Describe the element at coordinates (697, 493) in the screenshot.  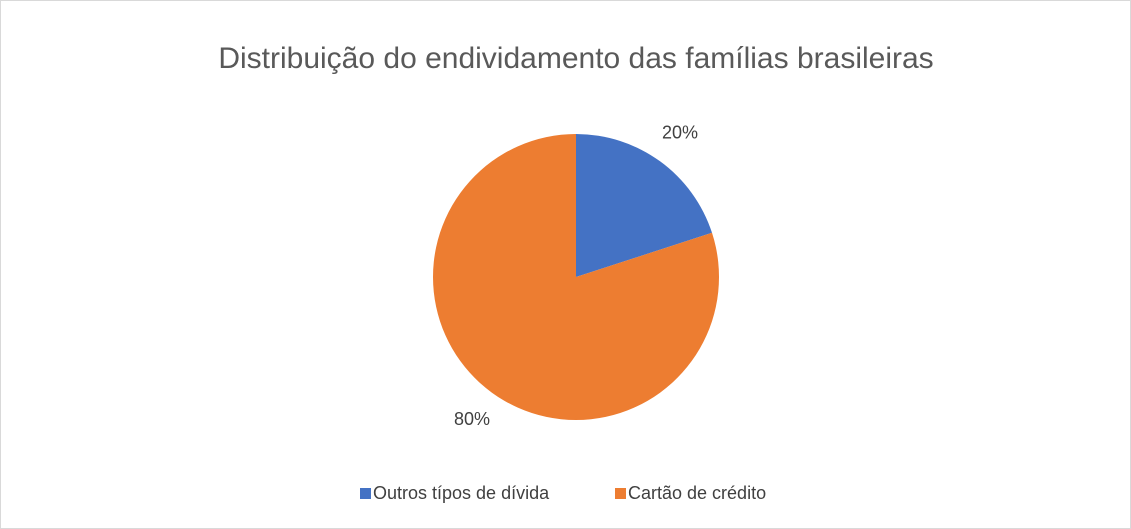
I see `legend-label: Cartão de crédito` at that location.